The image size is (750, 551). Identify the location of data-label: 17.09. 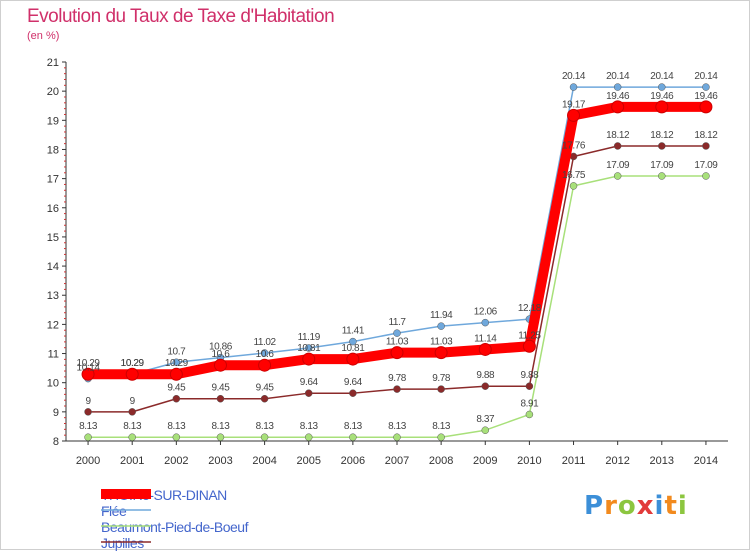
(618, 165).